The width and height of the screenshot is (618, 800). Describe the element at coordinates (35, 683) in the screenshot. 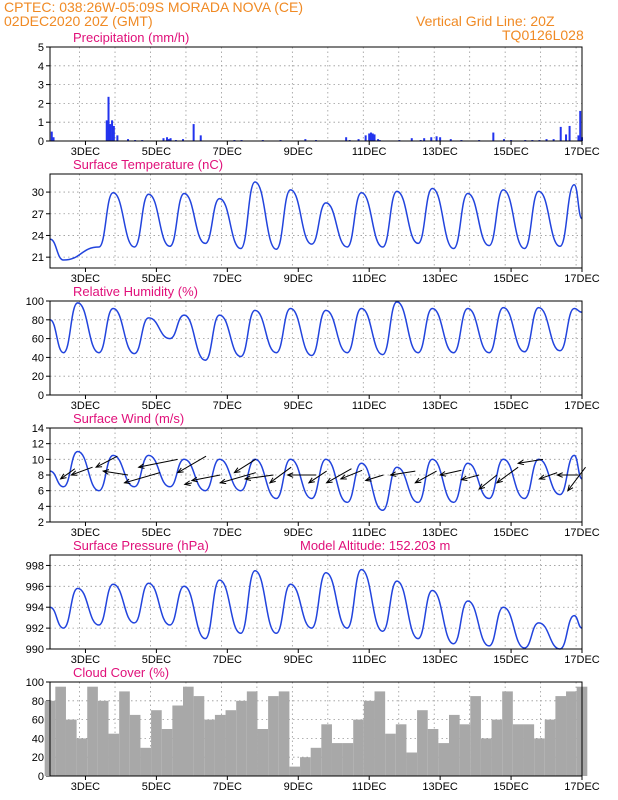

I see `y-tick-label-cloud: 100` at that location.